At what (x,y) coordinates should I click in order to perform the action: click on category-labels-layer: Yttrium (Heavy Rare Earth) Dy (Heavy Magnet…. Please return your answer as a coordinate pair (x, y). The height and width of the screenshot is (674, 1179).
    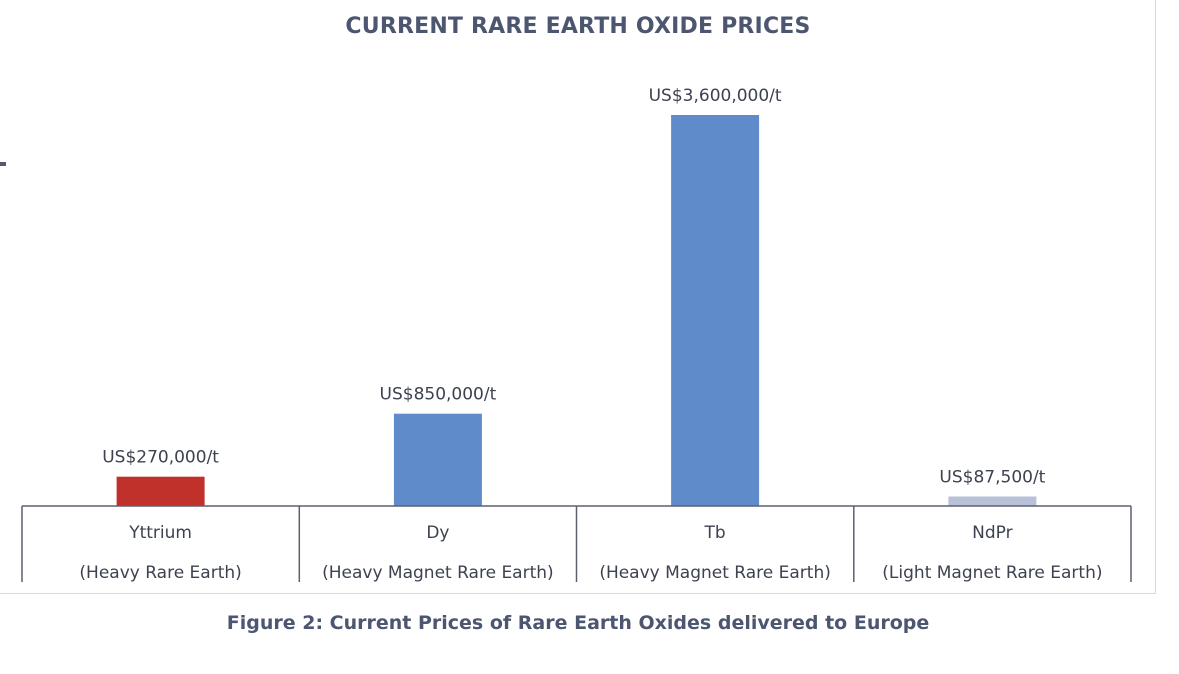
    Looking at the image, I should click on (590, 553).